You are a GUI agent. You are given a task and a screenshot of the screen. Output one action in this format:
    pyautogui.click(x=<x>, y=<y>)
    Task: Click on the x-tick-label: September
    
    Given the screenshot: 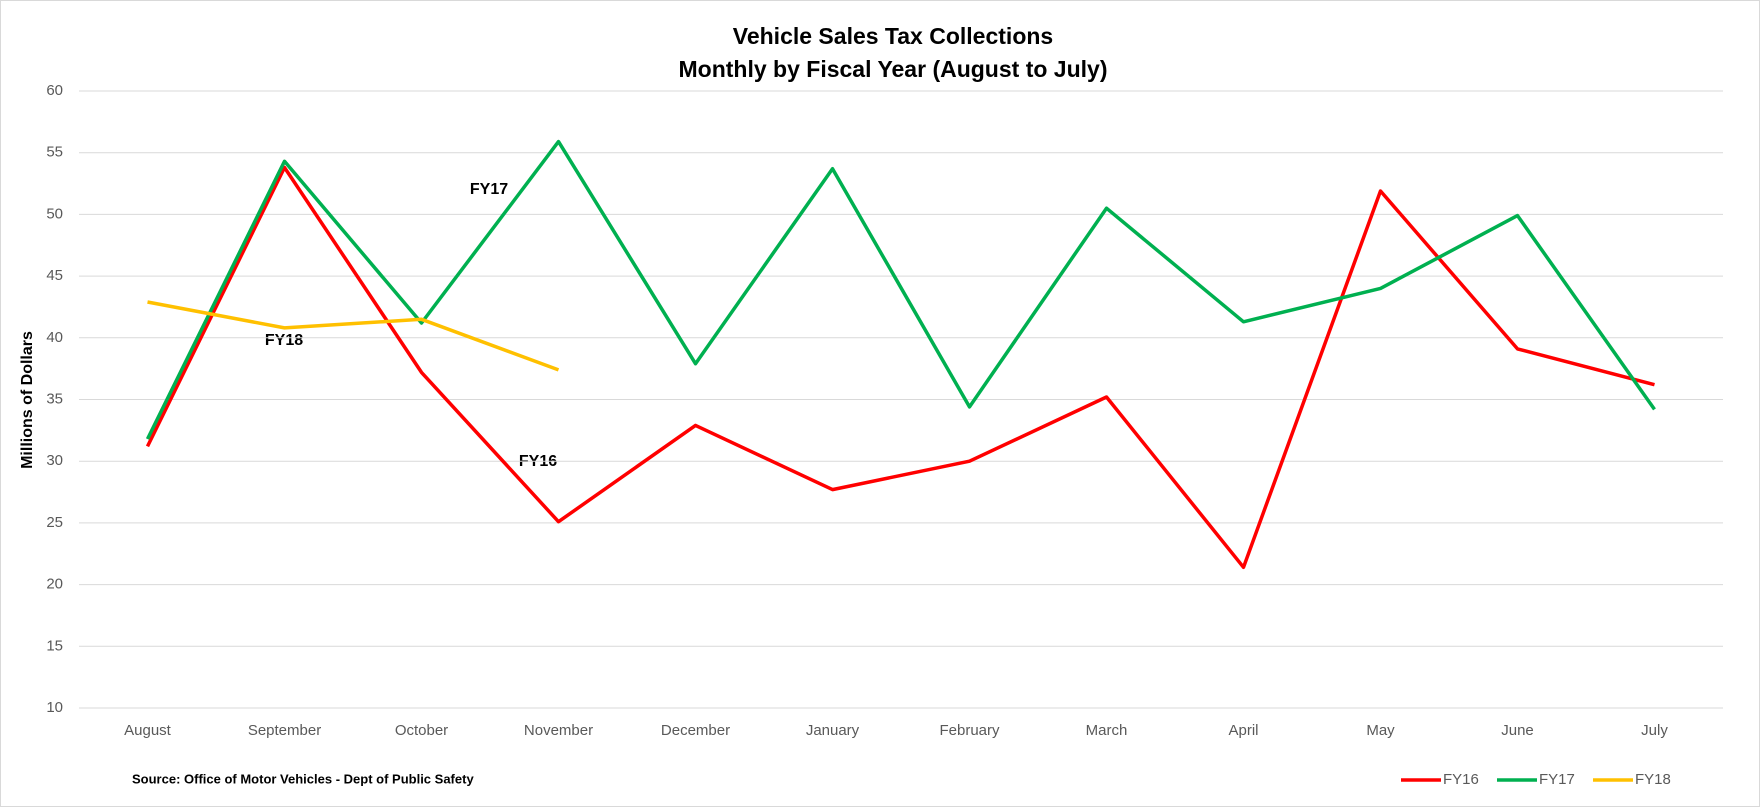 What is the action you would take?
    pyautogui.click(x=284, y=730)
    